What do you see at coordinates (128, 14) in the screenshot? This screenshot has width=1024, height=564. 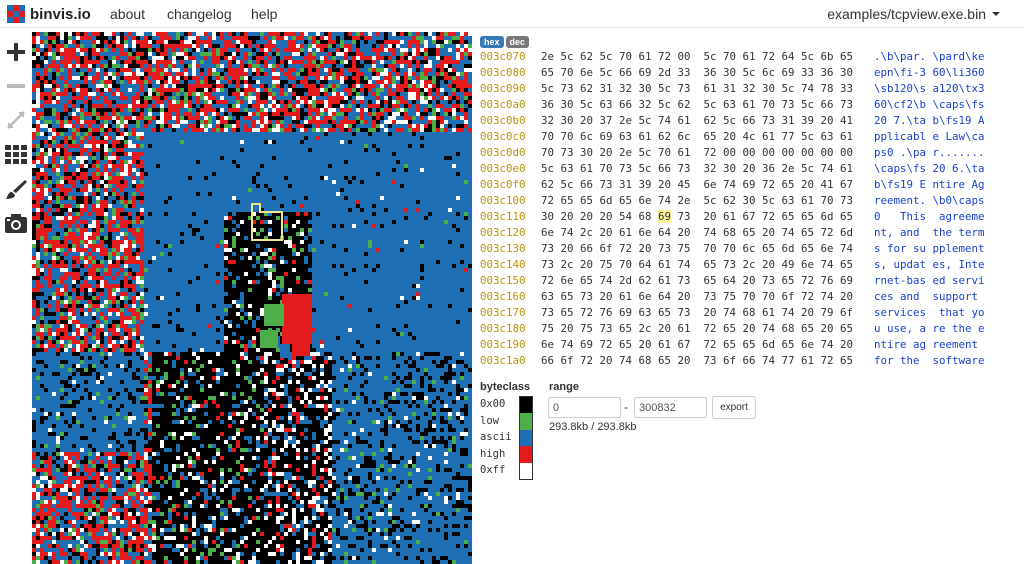 I see `nav-link-about: about` at bounding box center [128, 14].